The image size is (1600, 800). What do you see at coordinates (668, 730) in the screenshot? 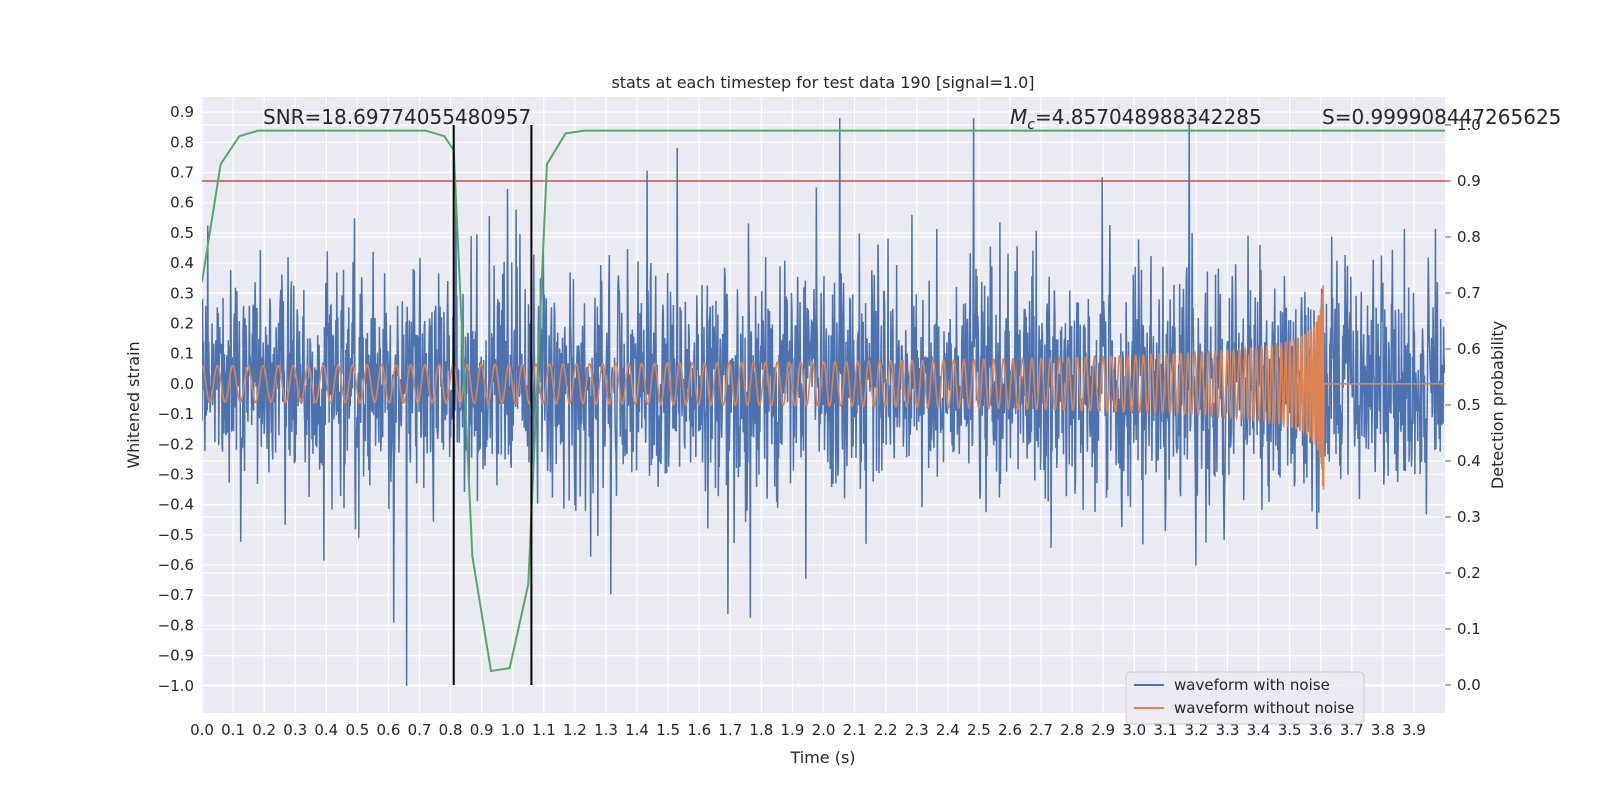
I see `x-tick-label: 1.5` at bounding box center [668, 730].